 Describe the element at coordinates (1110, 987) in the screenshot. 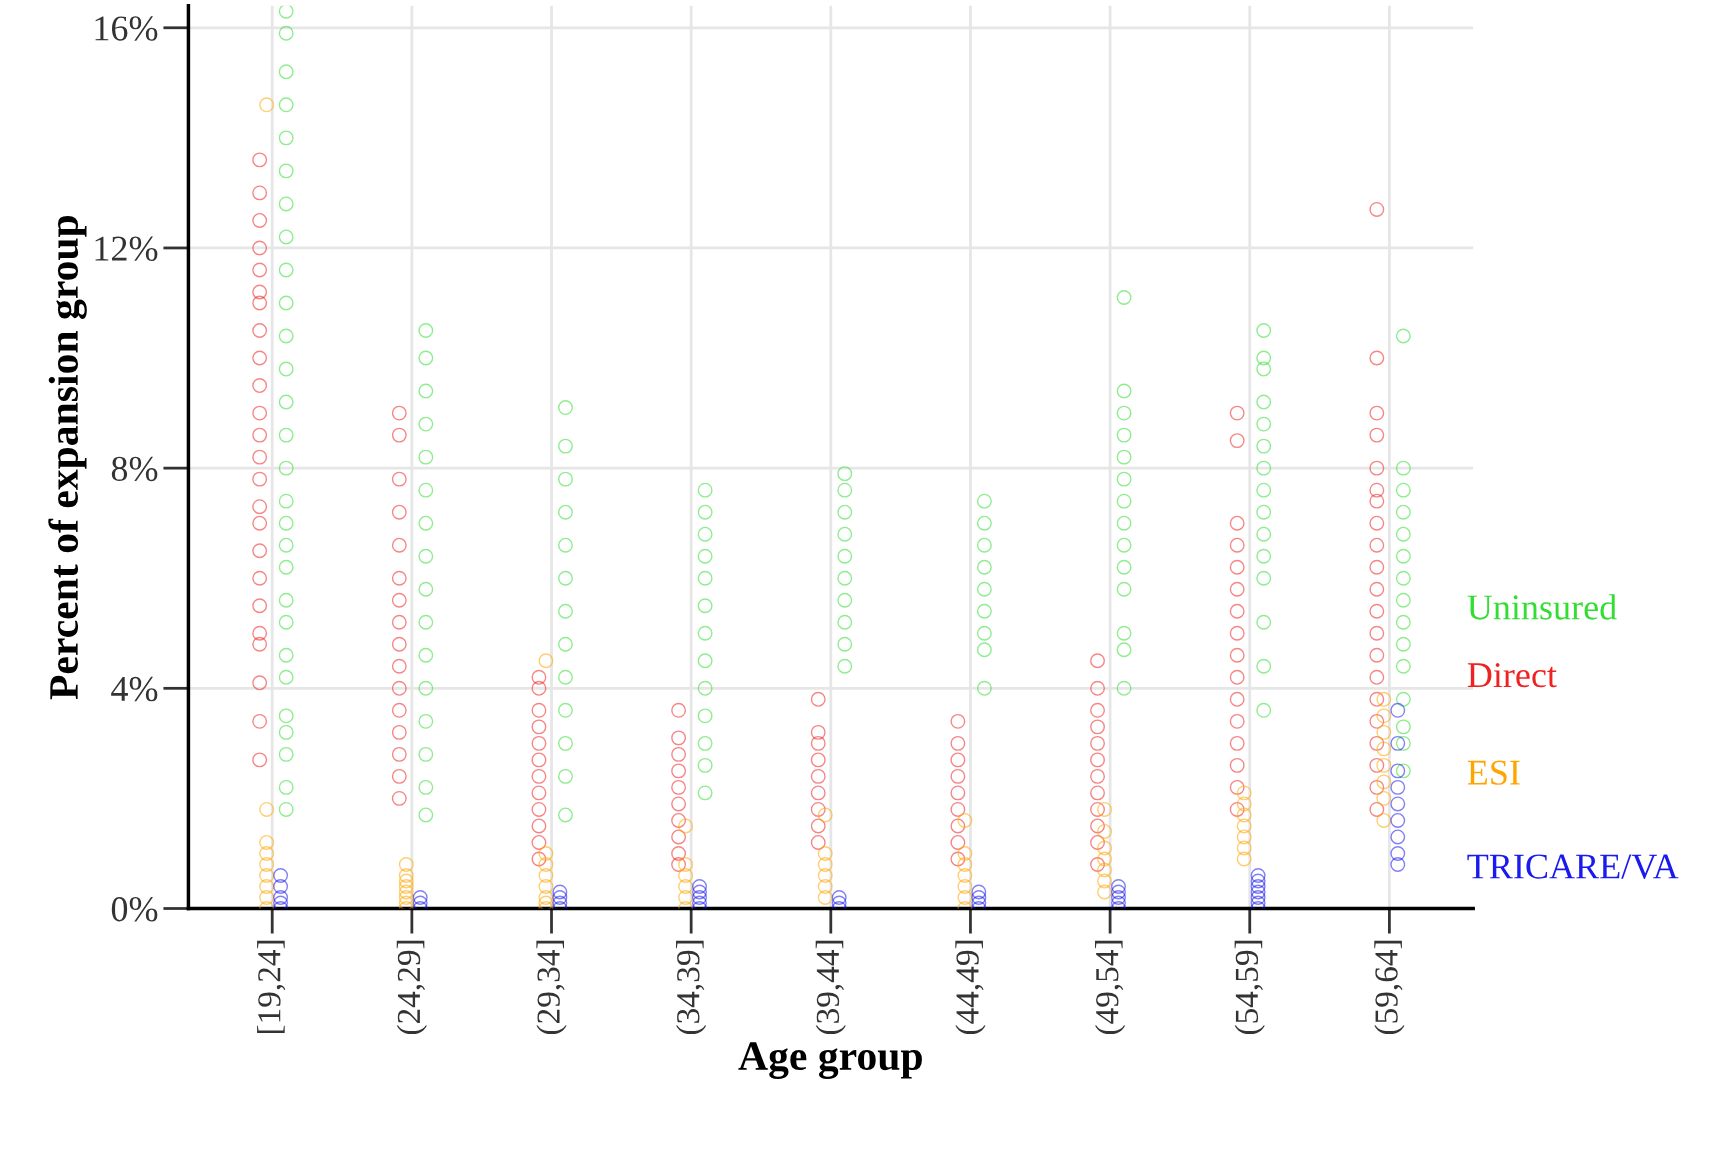

I see `x-tick-label: (49,54]` at that location.